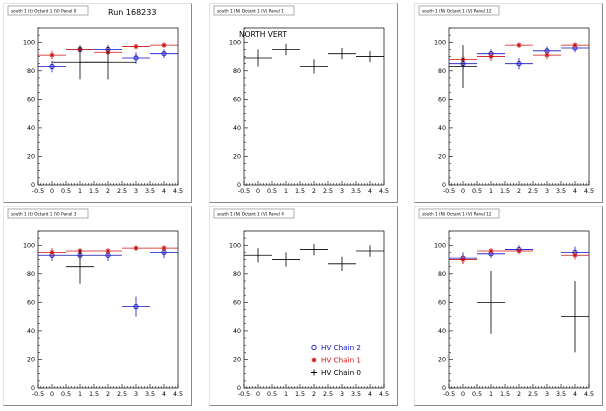 This screenshot has width=606, height=411. What do you see at coordinates (44, 214) in the screenshot?
I see `chart-title: south 1 (t) Octant 1 (V) Panel 3` at bounding box center [44, 214].